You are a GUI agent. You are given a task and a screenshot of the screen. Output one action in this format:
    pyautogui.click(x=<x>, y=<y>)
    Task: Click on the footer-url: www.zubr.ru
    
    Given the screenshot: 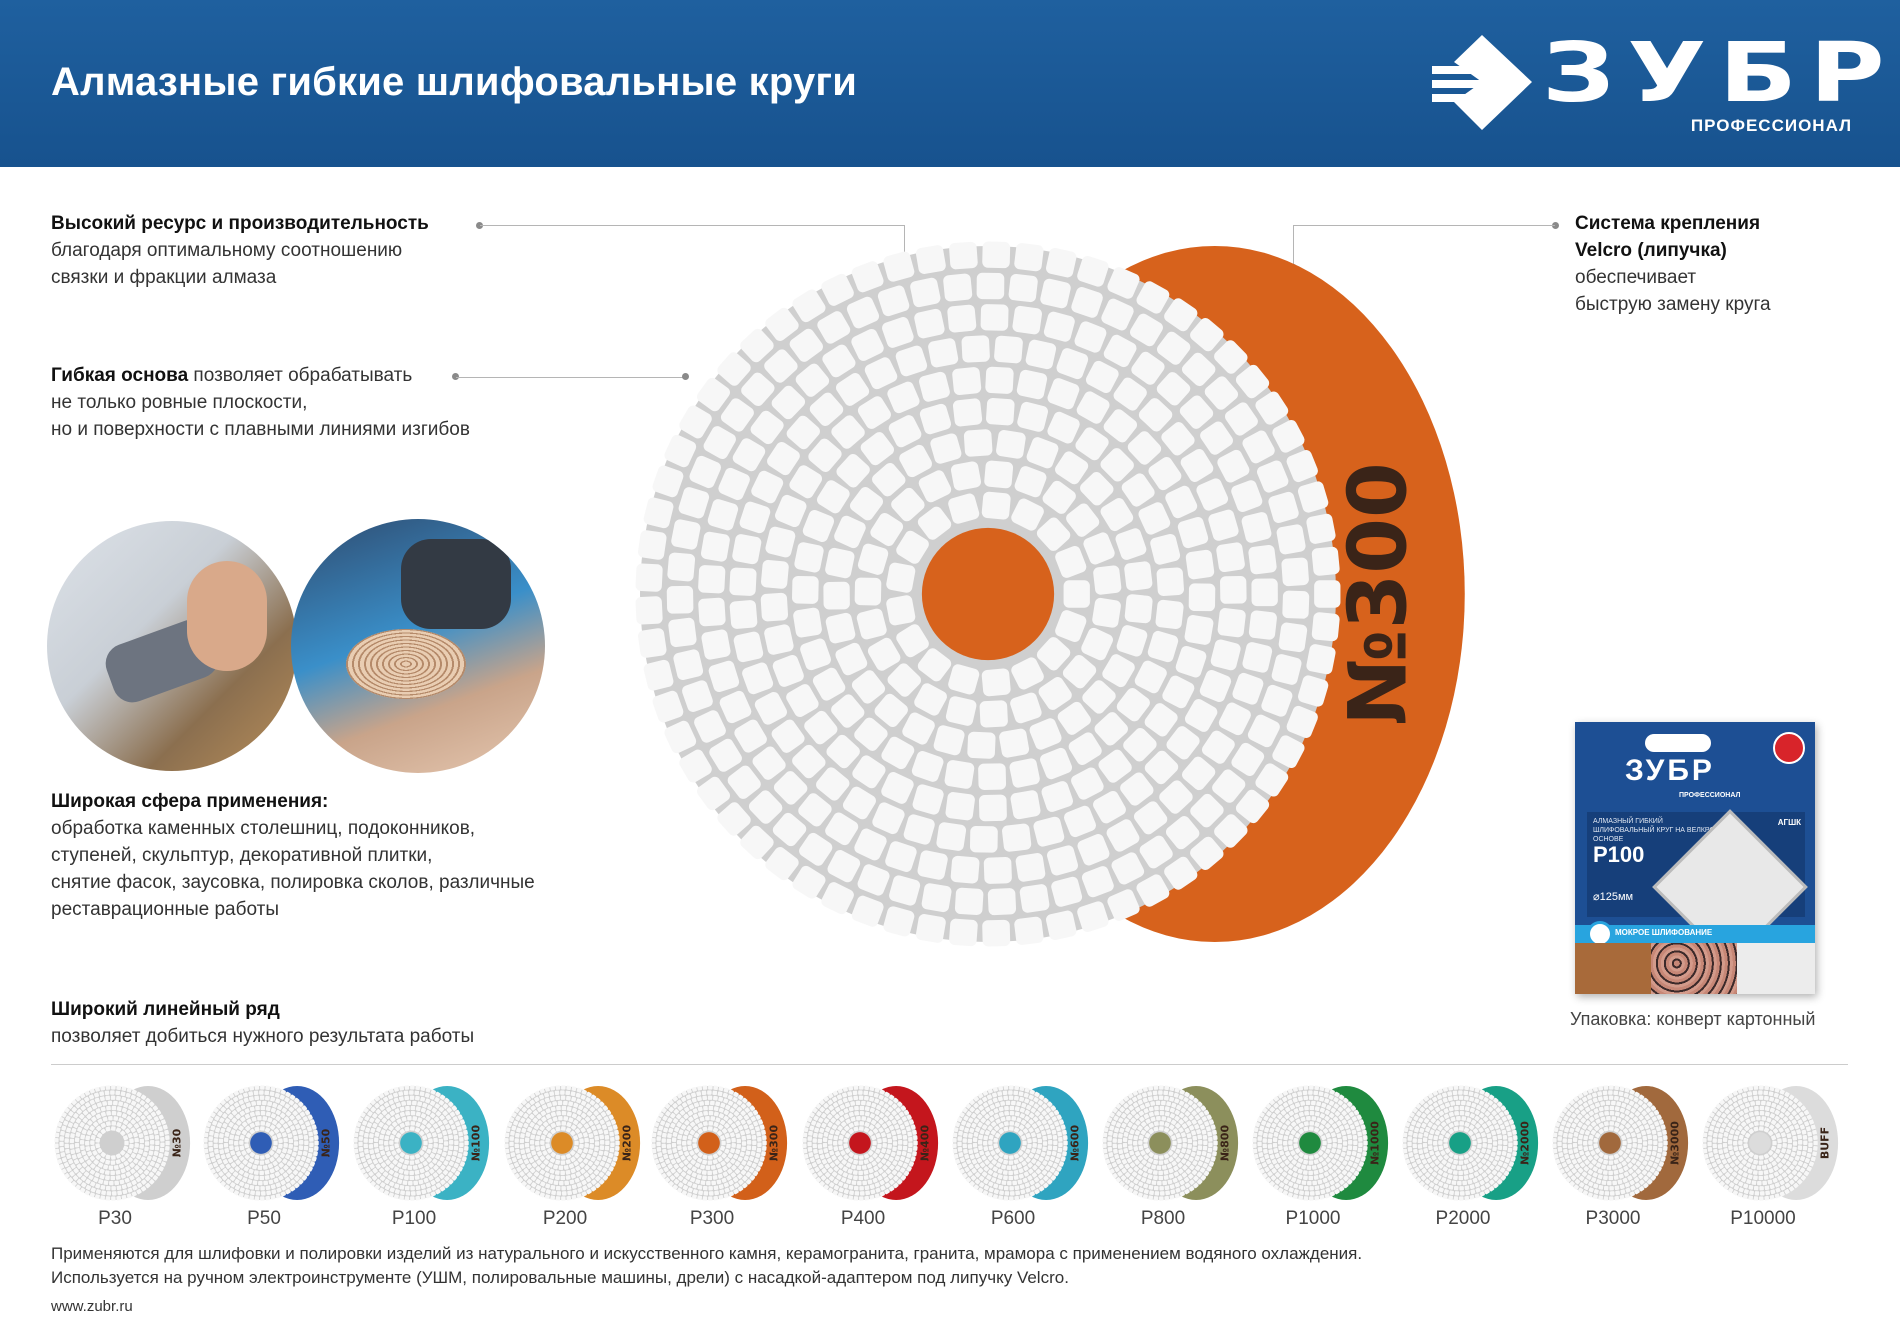 What is the action you would take?
    pyautogui.click(x=92, y=1306)
    